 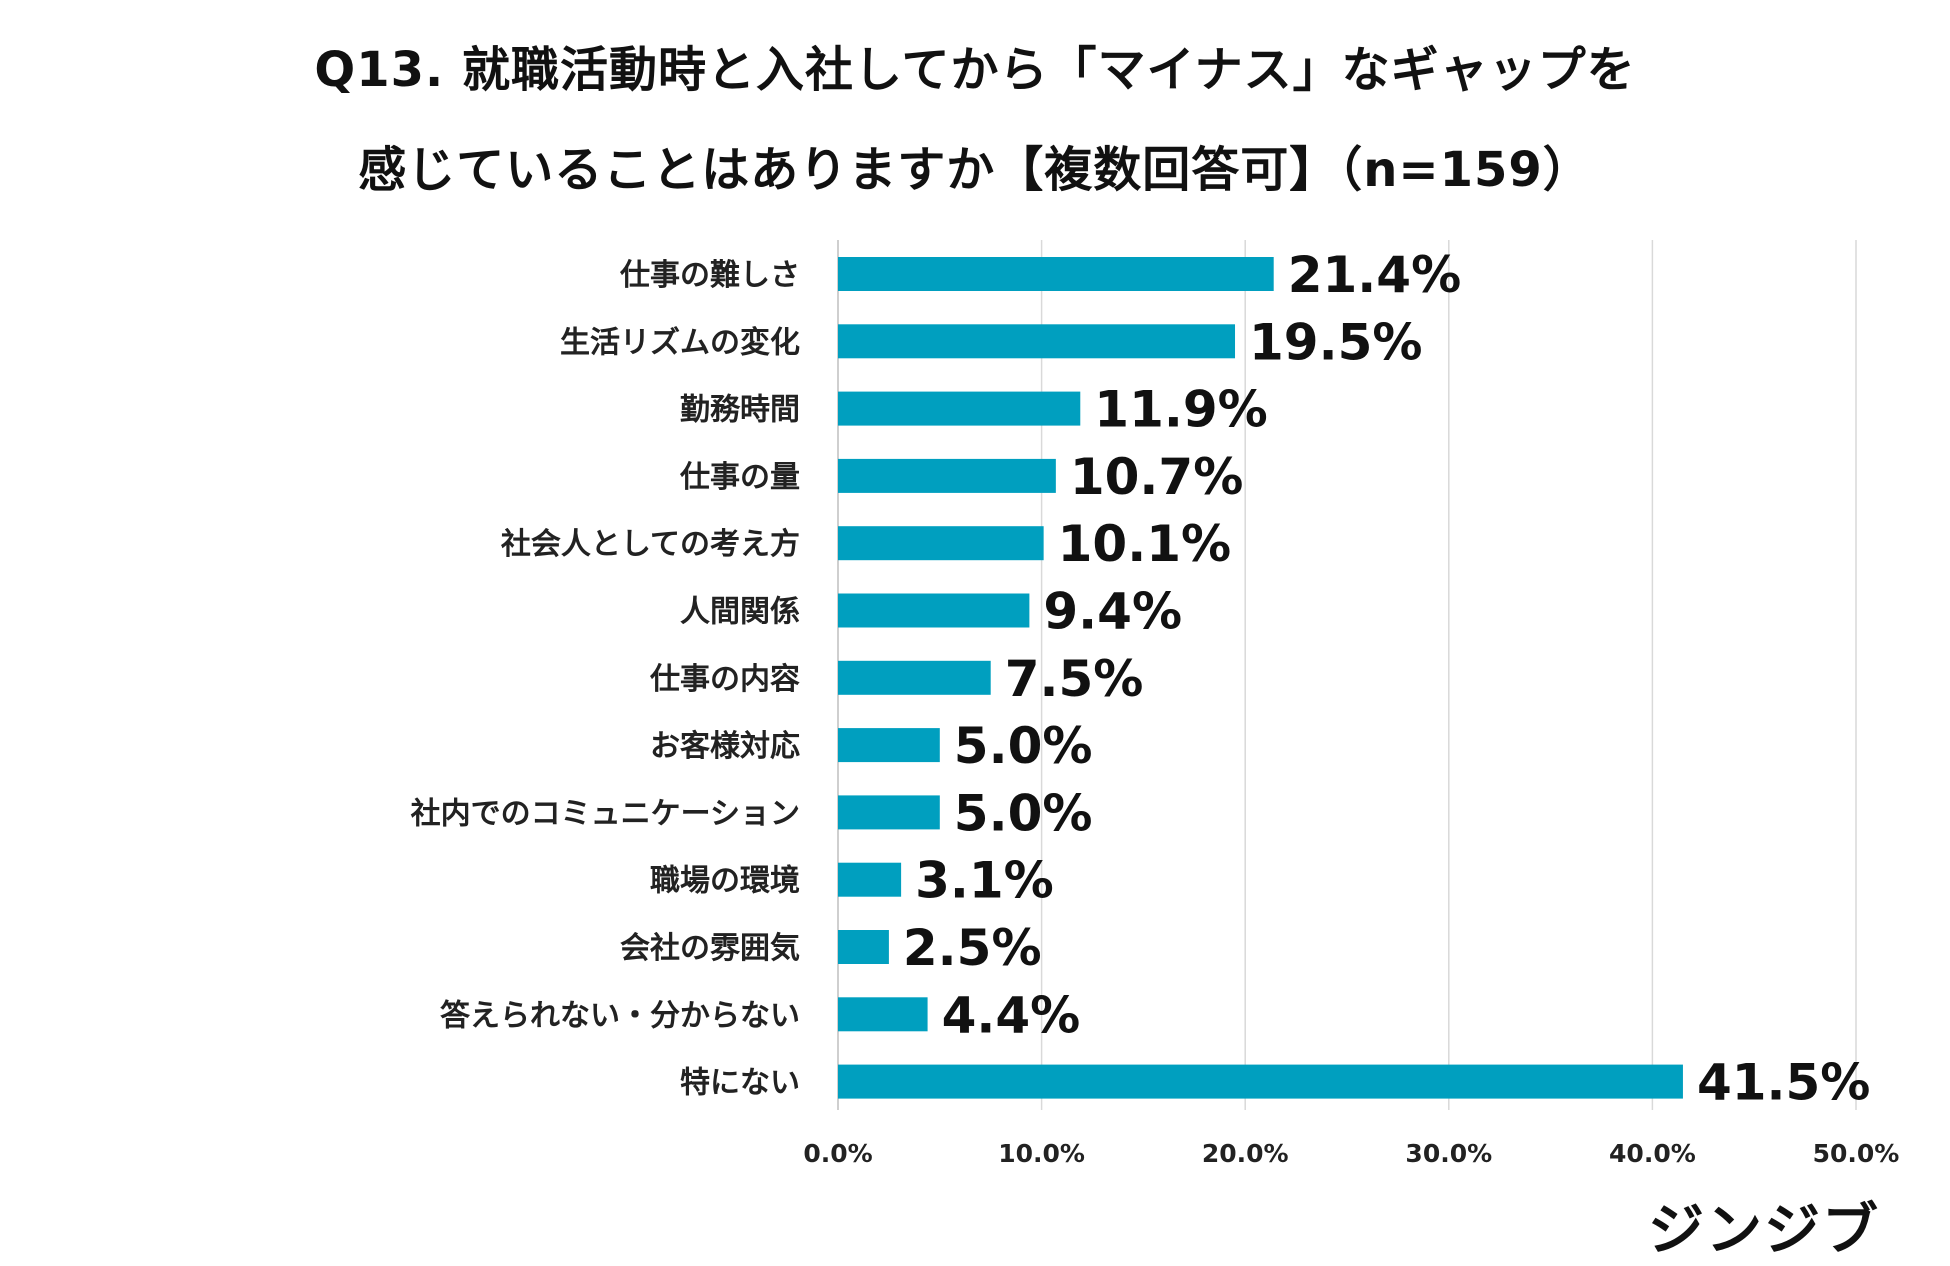 What do you see at coordinates (1652, 1153) in the screenshot?
I see `x-tick-label: 40.0%` at bounding box center [1652, 1153].